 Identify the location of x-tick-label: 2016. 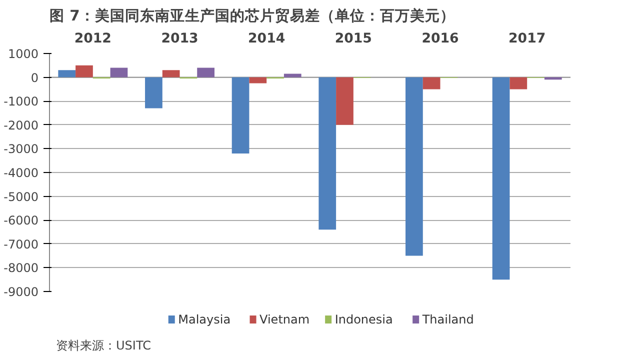
(440, 39).